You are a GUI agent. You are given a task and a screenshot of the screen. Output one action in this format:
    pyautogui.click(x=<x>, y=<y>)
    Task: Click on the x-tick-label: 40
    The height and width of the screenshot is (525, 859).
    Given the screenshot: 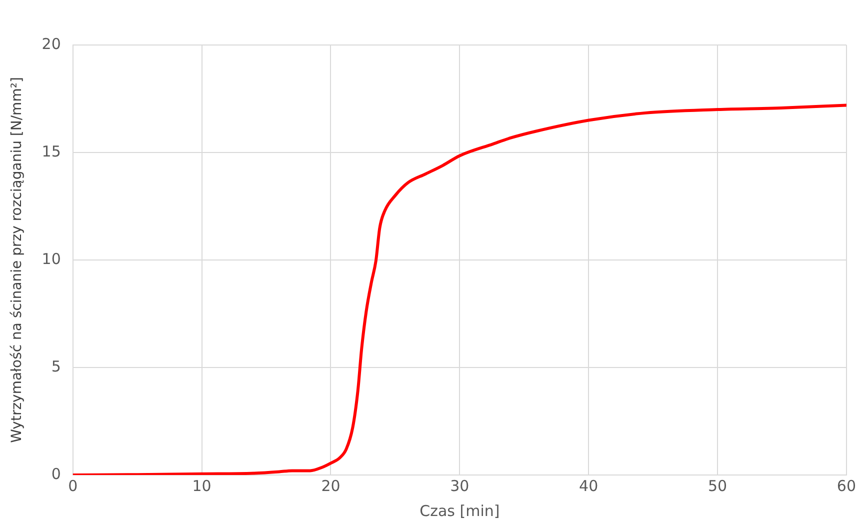 What is the action you would take?
    pyautogui.click(x=588, y=485)
    